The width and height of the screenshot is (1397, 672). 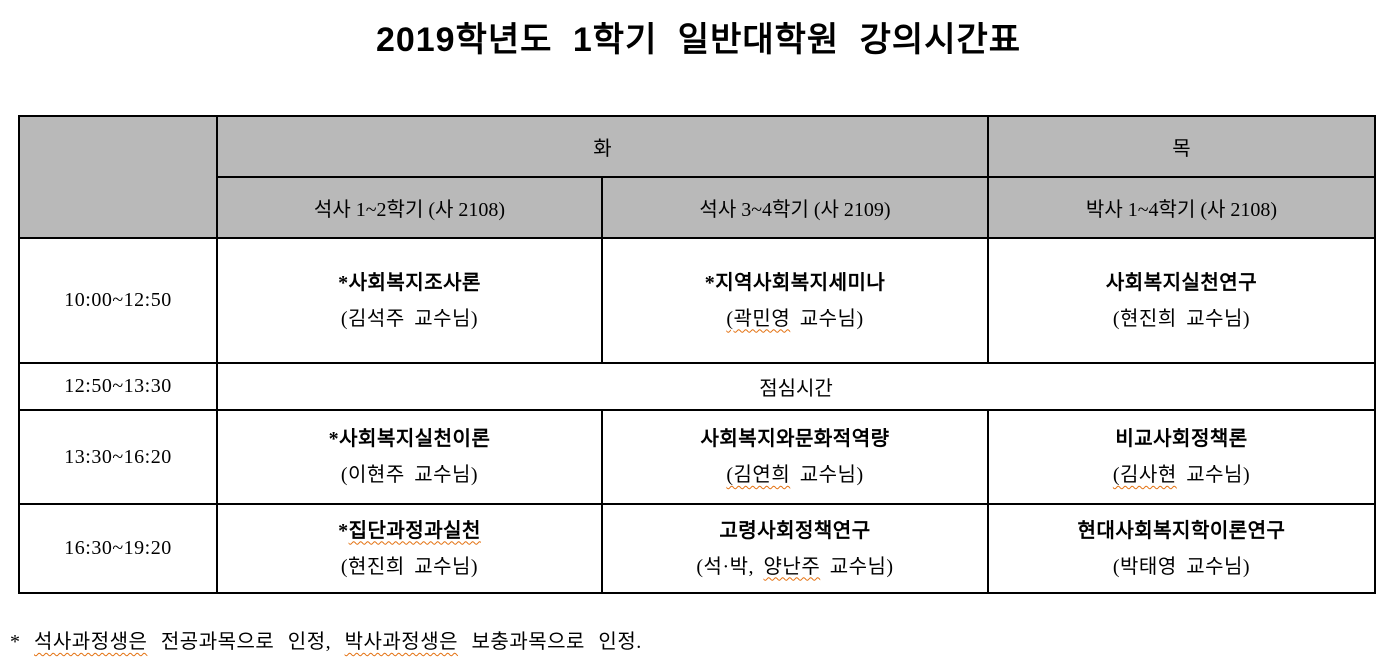 I want to click on professor-name: (김연희 교수님), so click(x=795, y=475).